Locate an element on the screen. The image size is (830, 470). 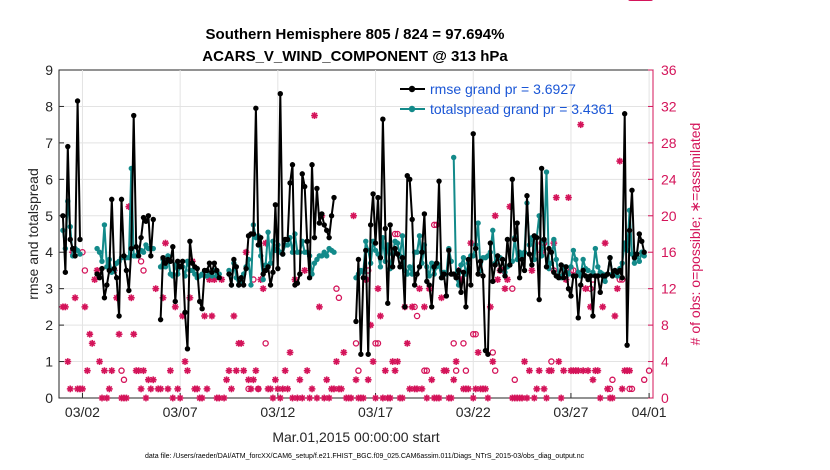
y-right-tick-label: 16 is located at coordinates (669, 252).